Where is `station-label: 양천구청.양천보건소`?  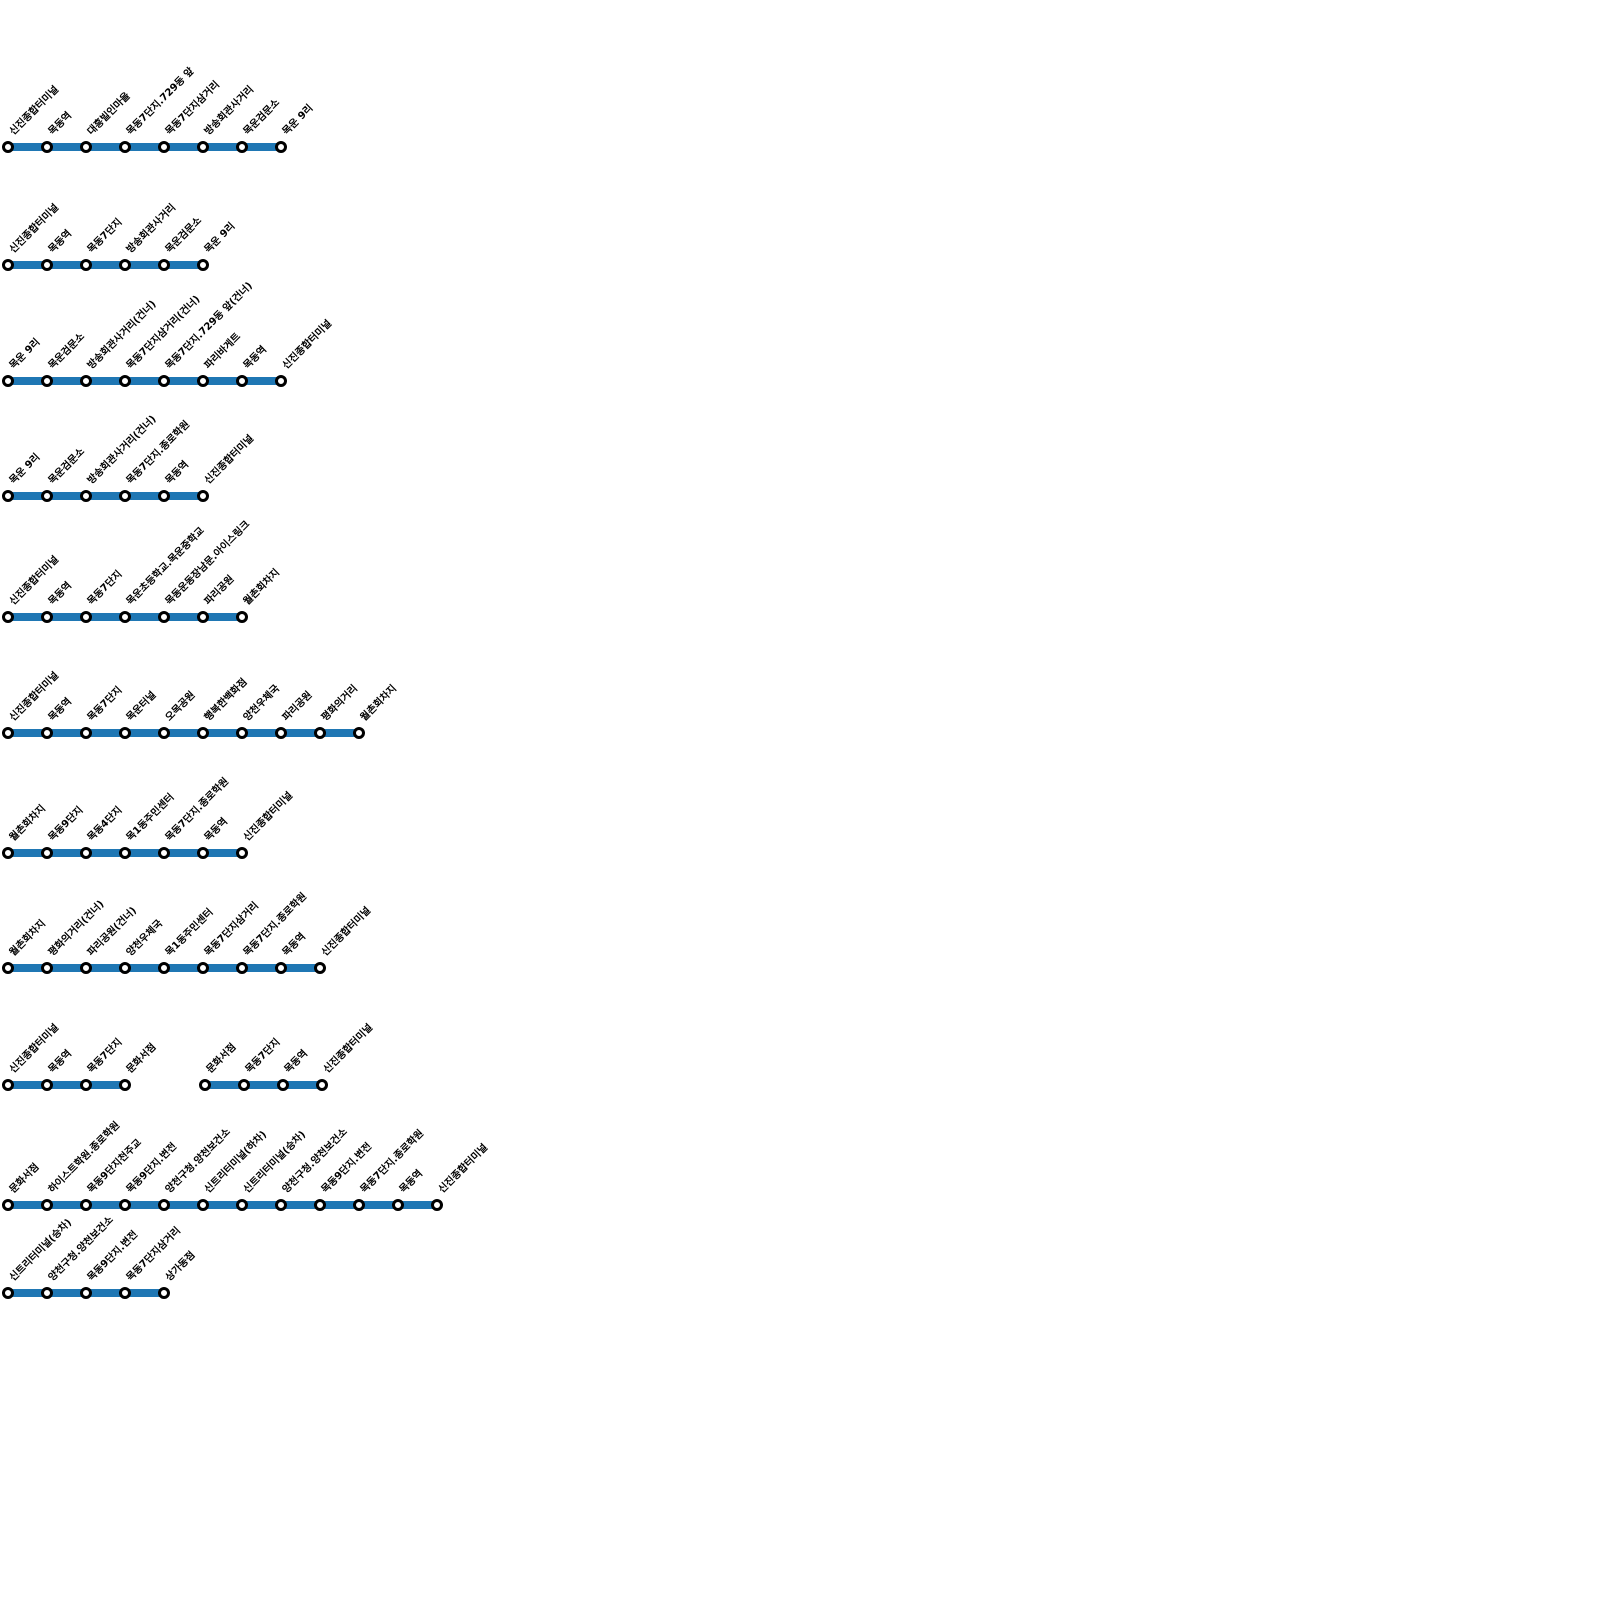 station-label: 양천구청.양천보건소 is located at coordinates (198, 1161).